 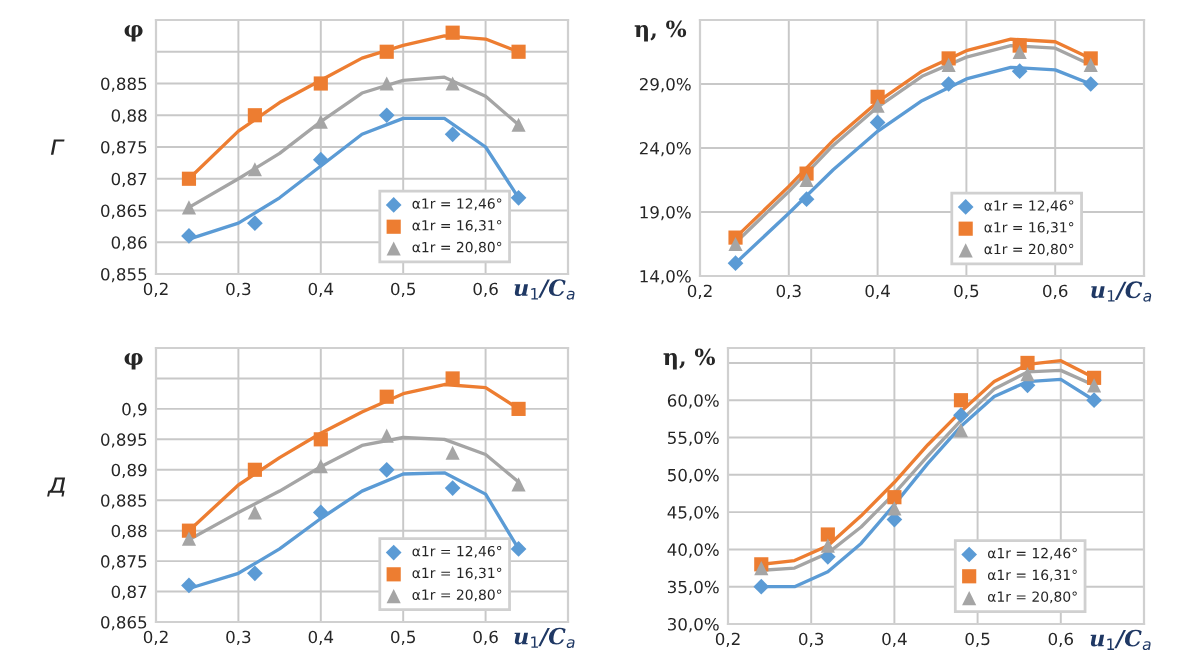 I want to click on text: д, so click(x=56, y=487).